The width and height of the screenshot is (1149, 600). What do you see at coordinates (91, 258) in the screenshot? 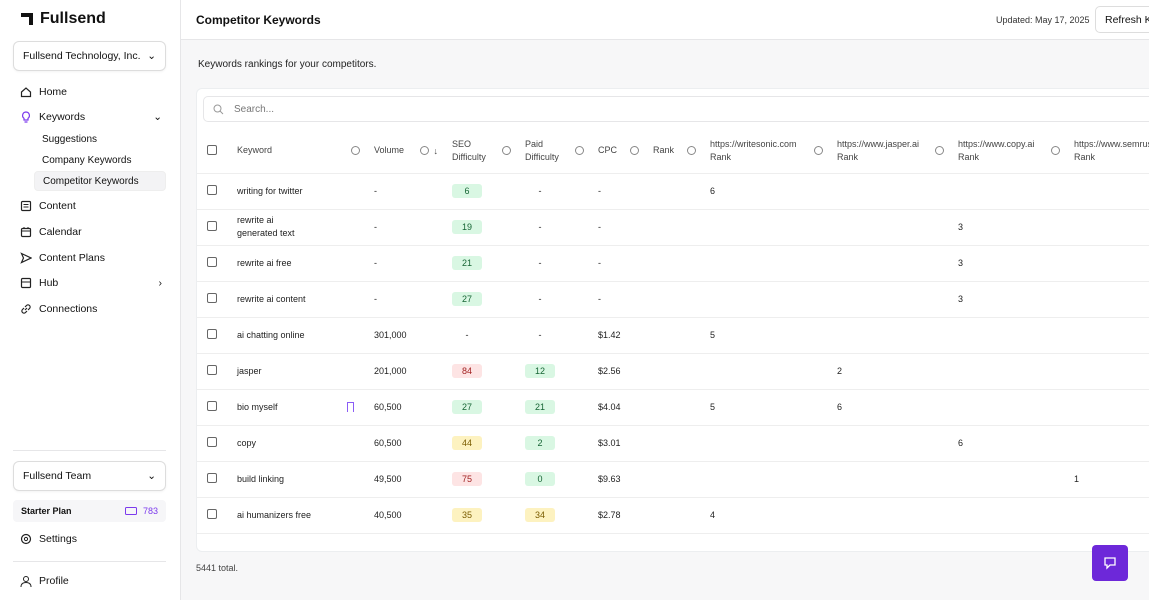
I see `nav-item: Content Plans` at bounding box center [91, 258].